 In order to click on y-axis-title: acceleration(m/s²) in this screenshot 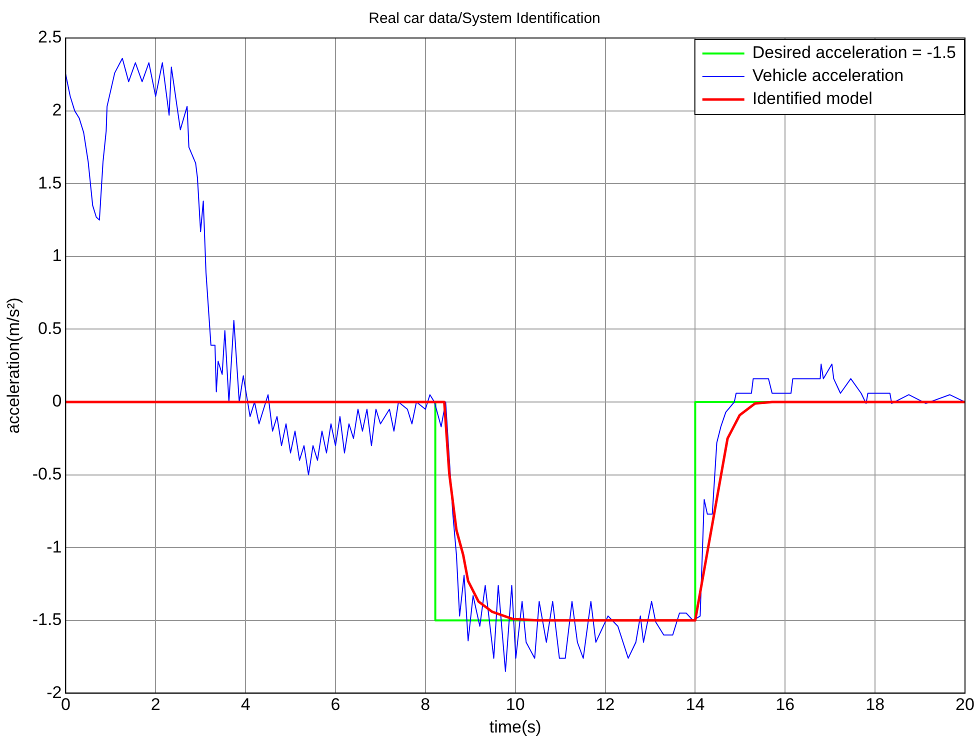, I will do `click(13, 366)`.